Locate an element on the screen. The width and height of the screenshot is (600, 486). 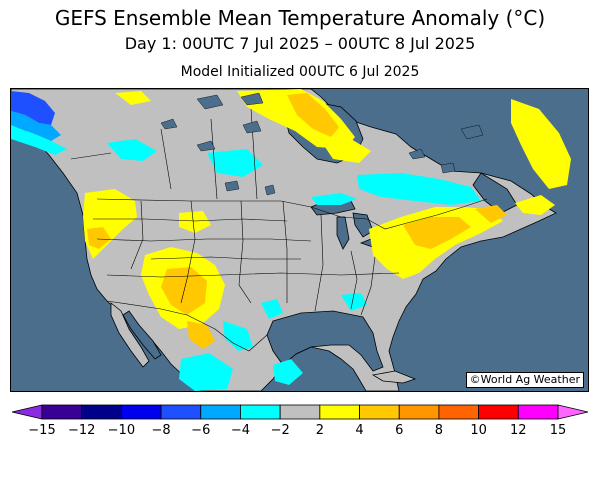
anomaly-yellow-labrador is located at coordinates (541, 144).